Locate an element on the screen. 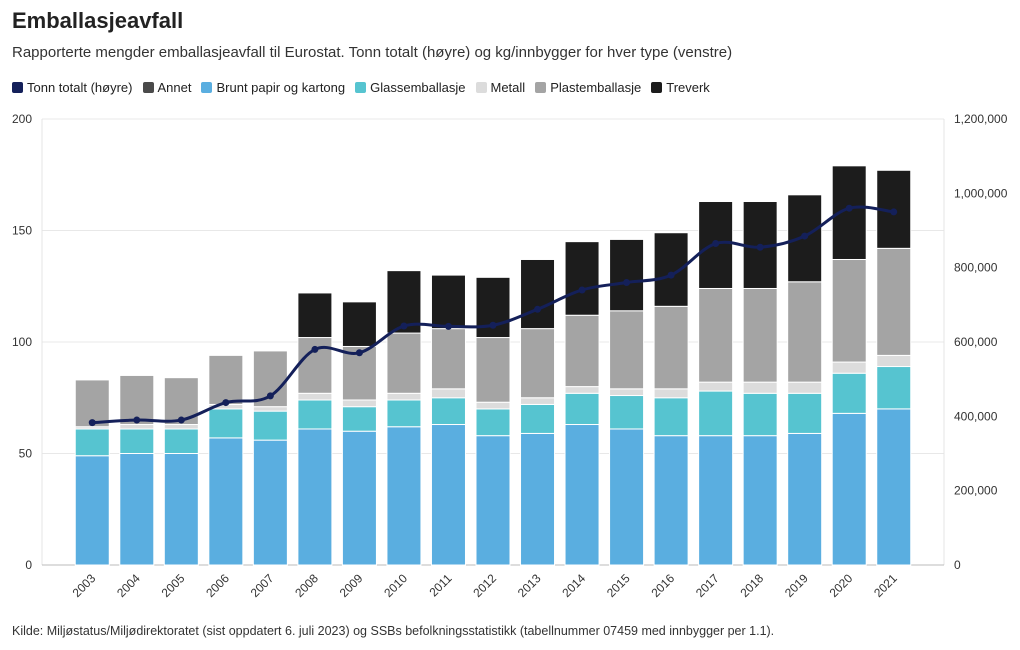  x-tick-label: 2021 is located at coordinates (885, 585).